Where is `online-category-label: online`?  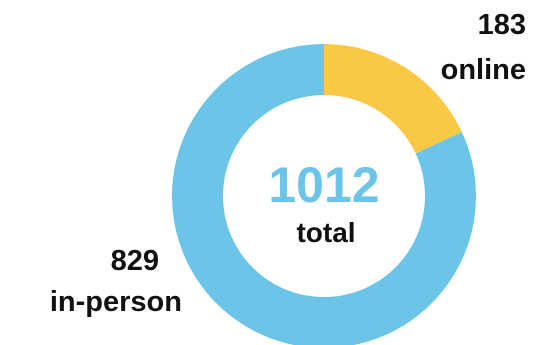
online-category-label: online is located at coordinates (483, 70).